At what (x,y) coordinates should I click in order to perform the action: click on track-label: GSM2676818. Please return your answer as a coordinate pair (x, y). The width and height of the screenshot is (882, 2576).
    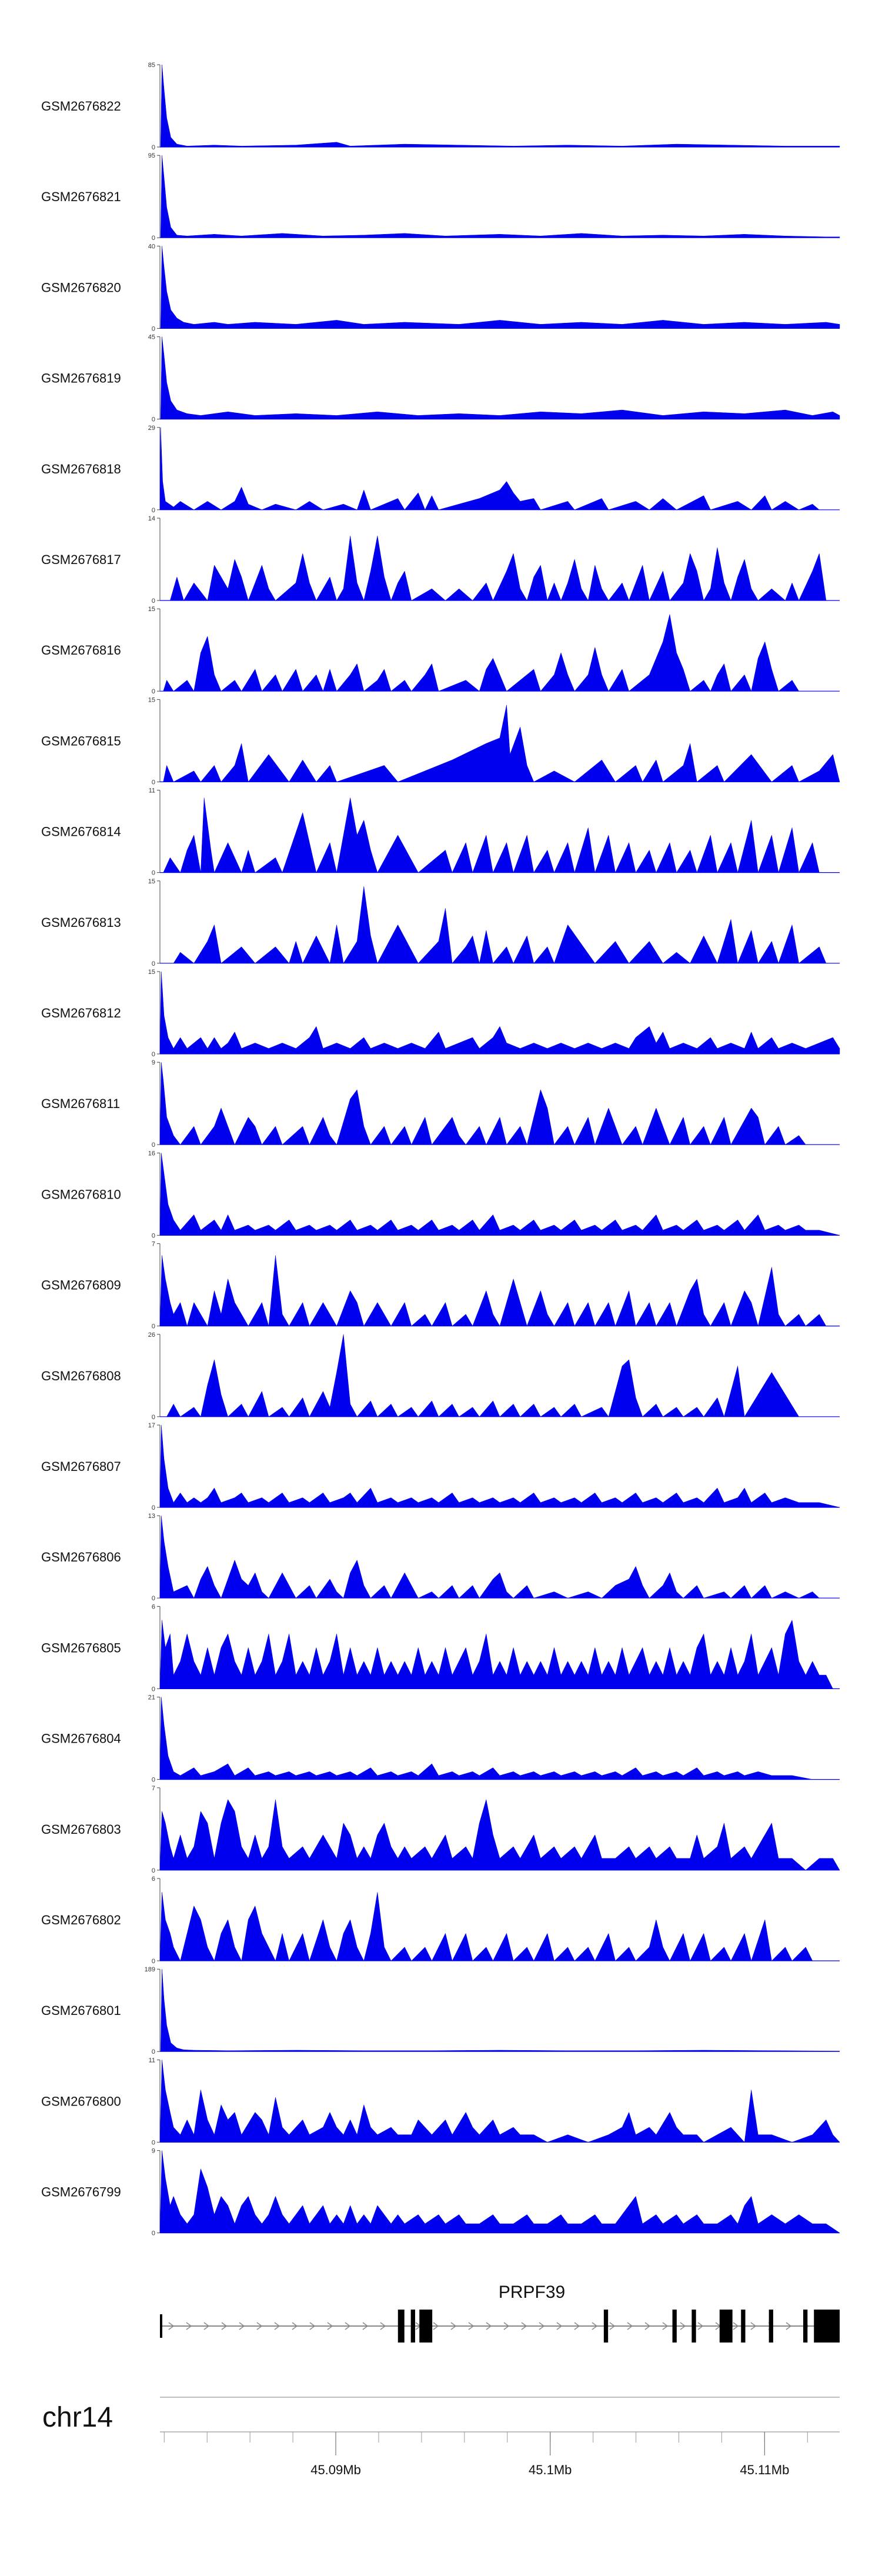
    Looking at the image, I should click on (81, 469).